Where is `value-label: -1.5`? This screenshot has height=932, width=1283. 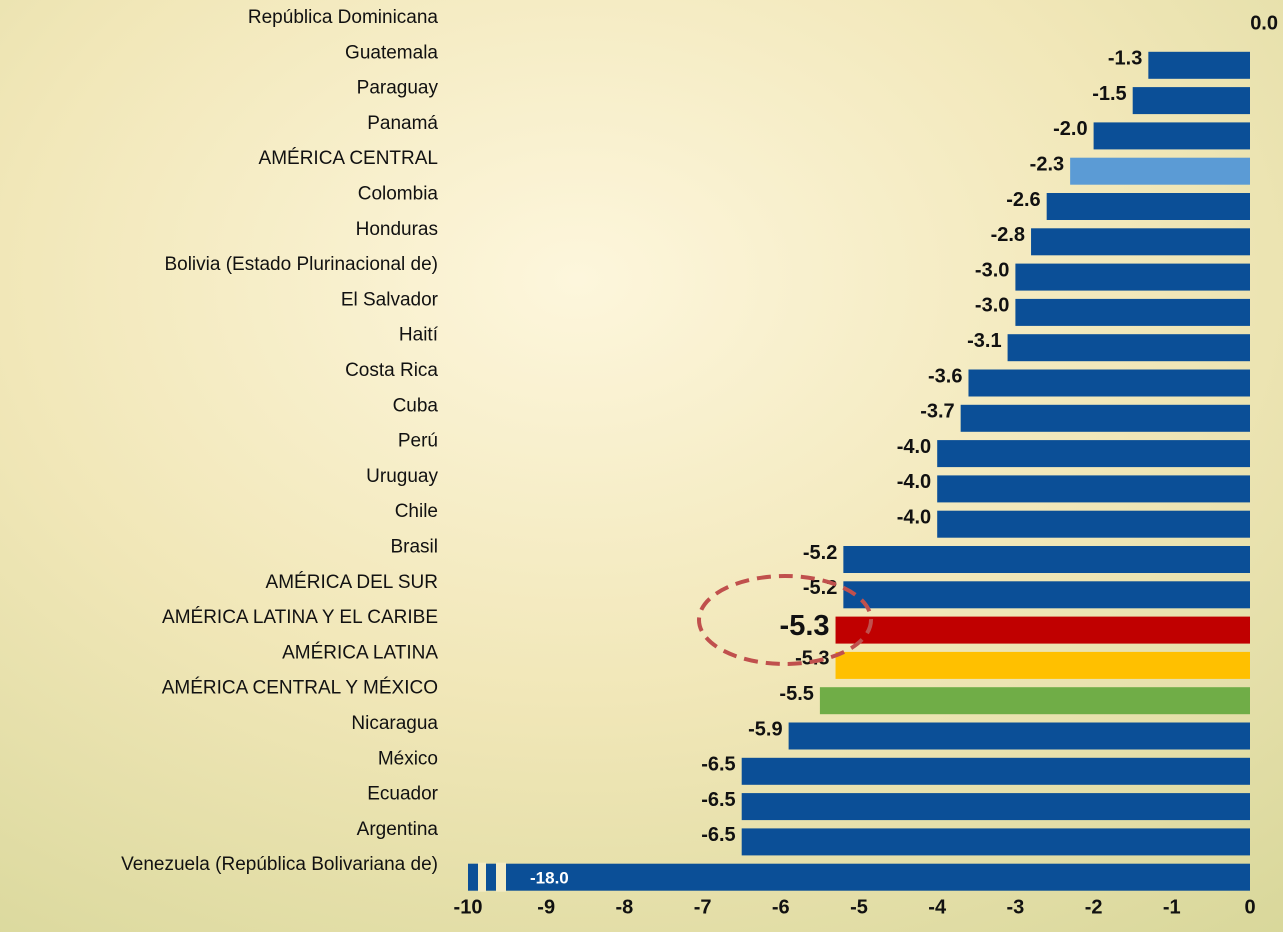
value-label: -1.5 is located at coordinates (1109, 94).